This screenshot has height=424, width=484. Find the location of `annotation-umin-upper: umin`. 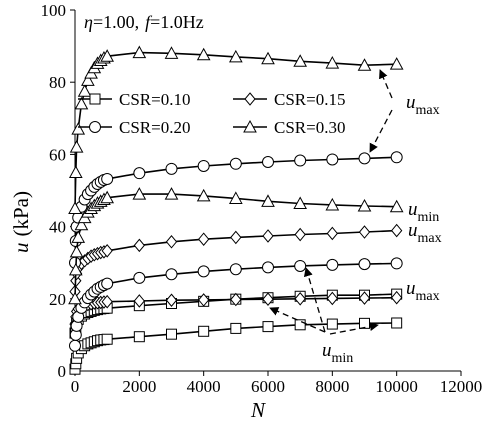

annotation-umin-upper: umin is located at coordinates (423, 212).